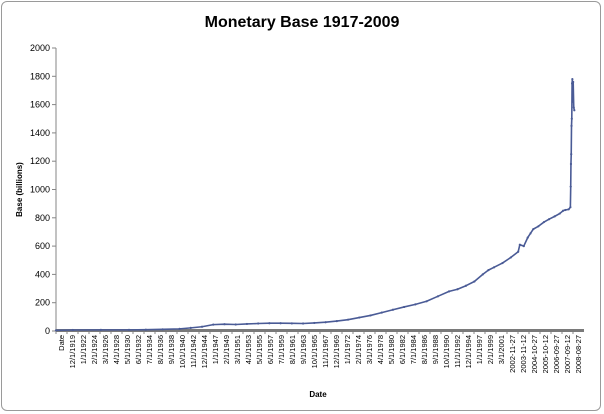 The height and width of the screenshot is (414, 604). Describe the element at coordinates (435, 349) in the screenshot. I see `x-tick-label: 9/1/1988` at that location.